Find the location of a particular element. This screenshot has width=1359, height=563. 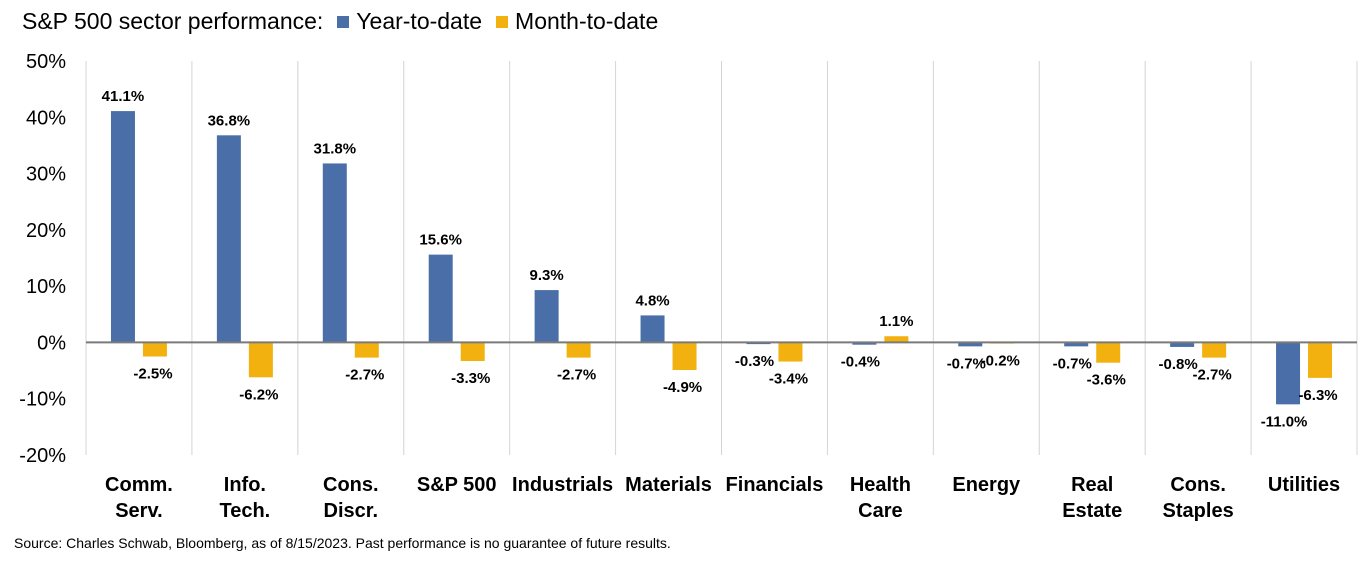

category-label: S&P 500 is located at coordinates (457, 485).